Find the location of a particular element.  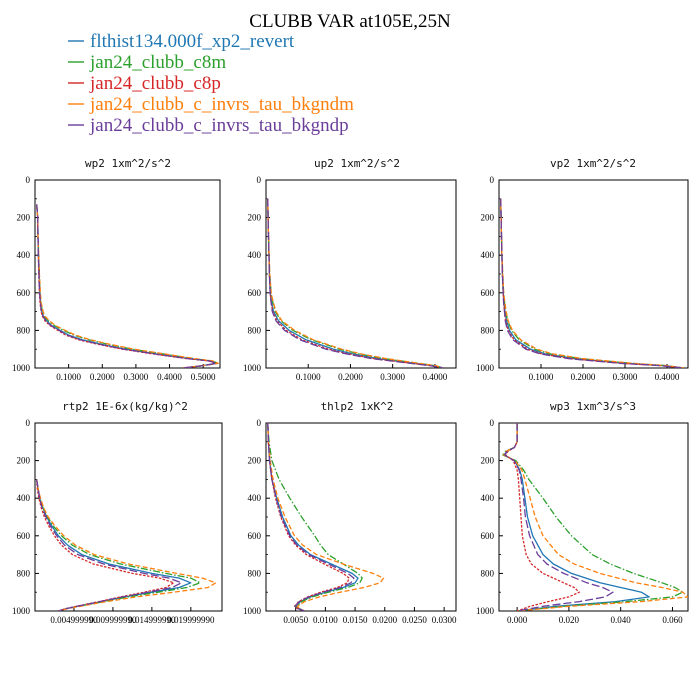

x-tick-label: 0.0150 is located at coordinates (355, 620).